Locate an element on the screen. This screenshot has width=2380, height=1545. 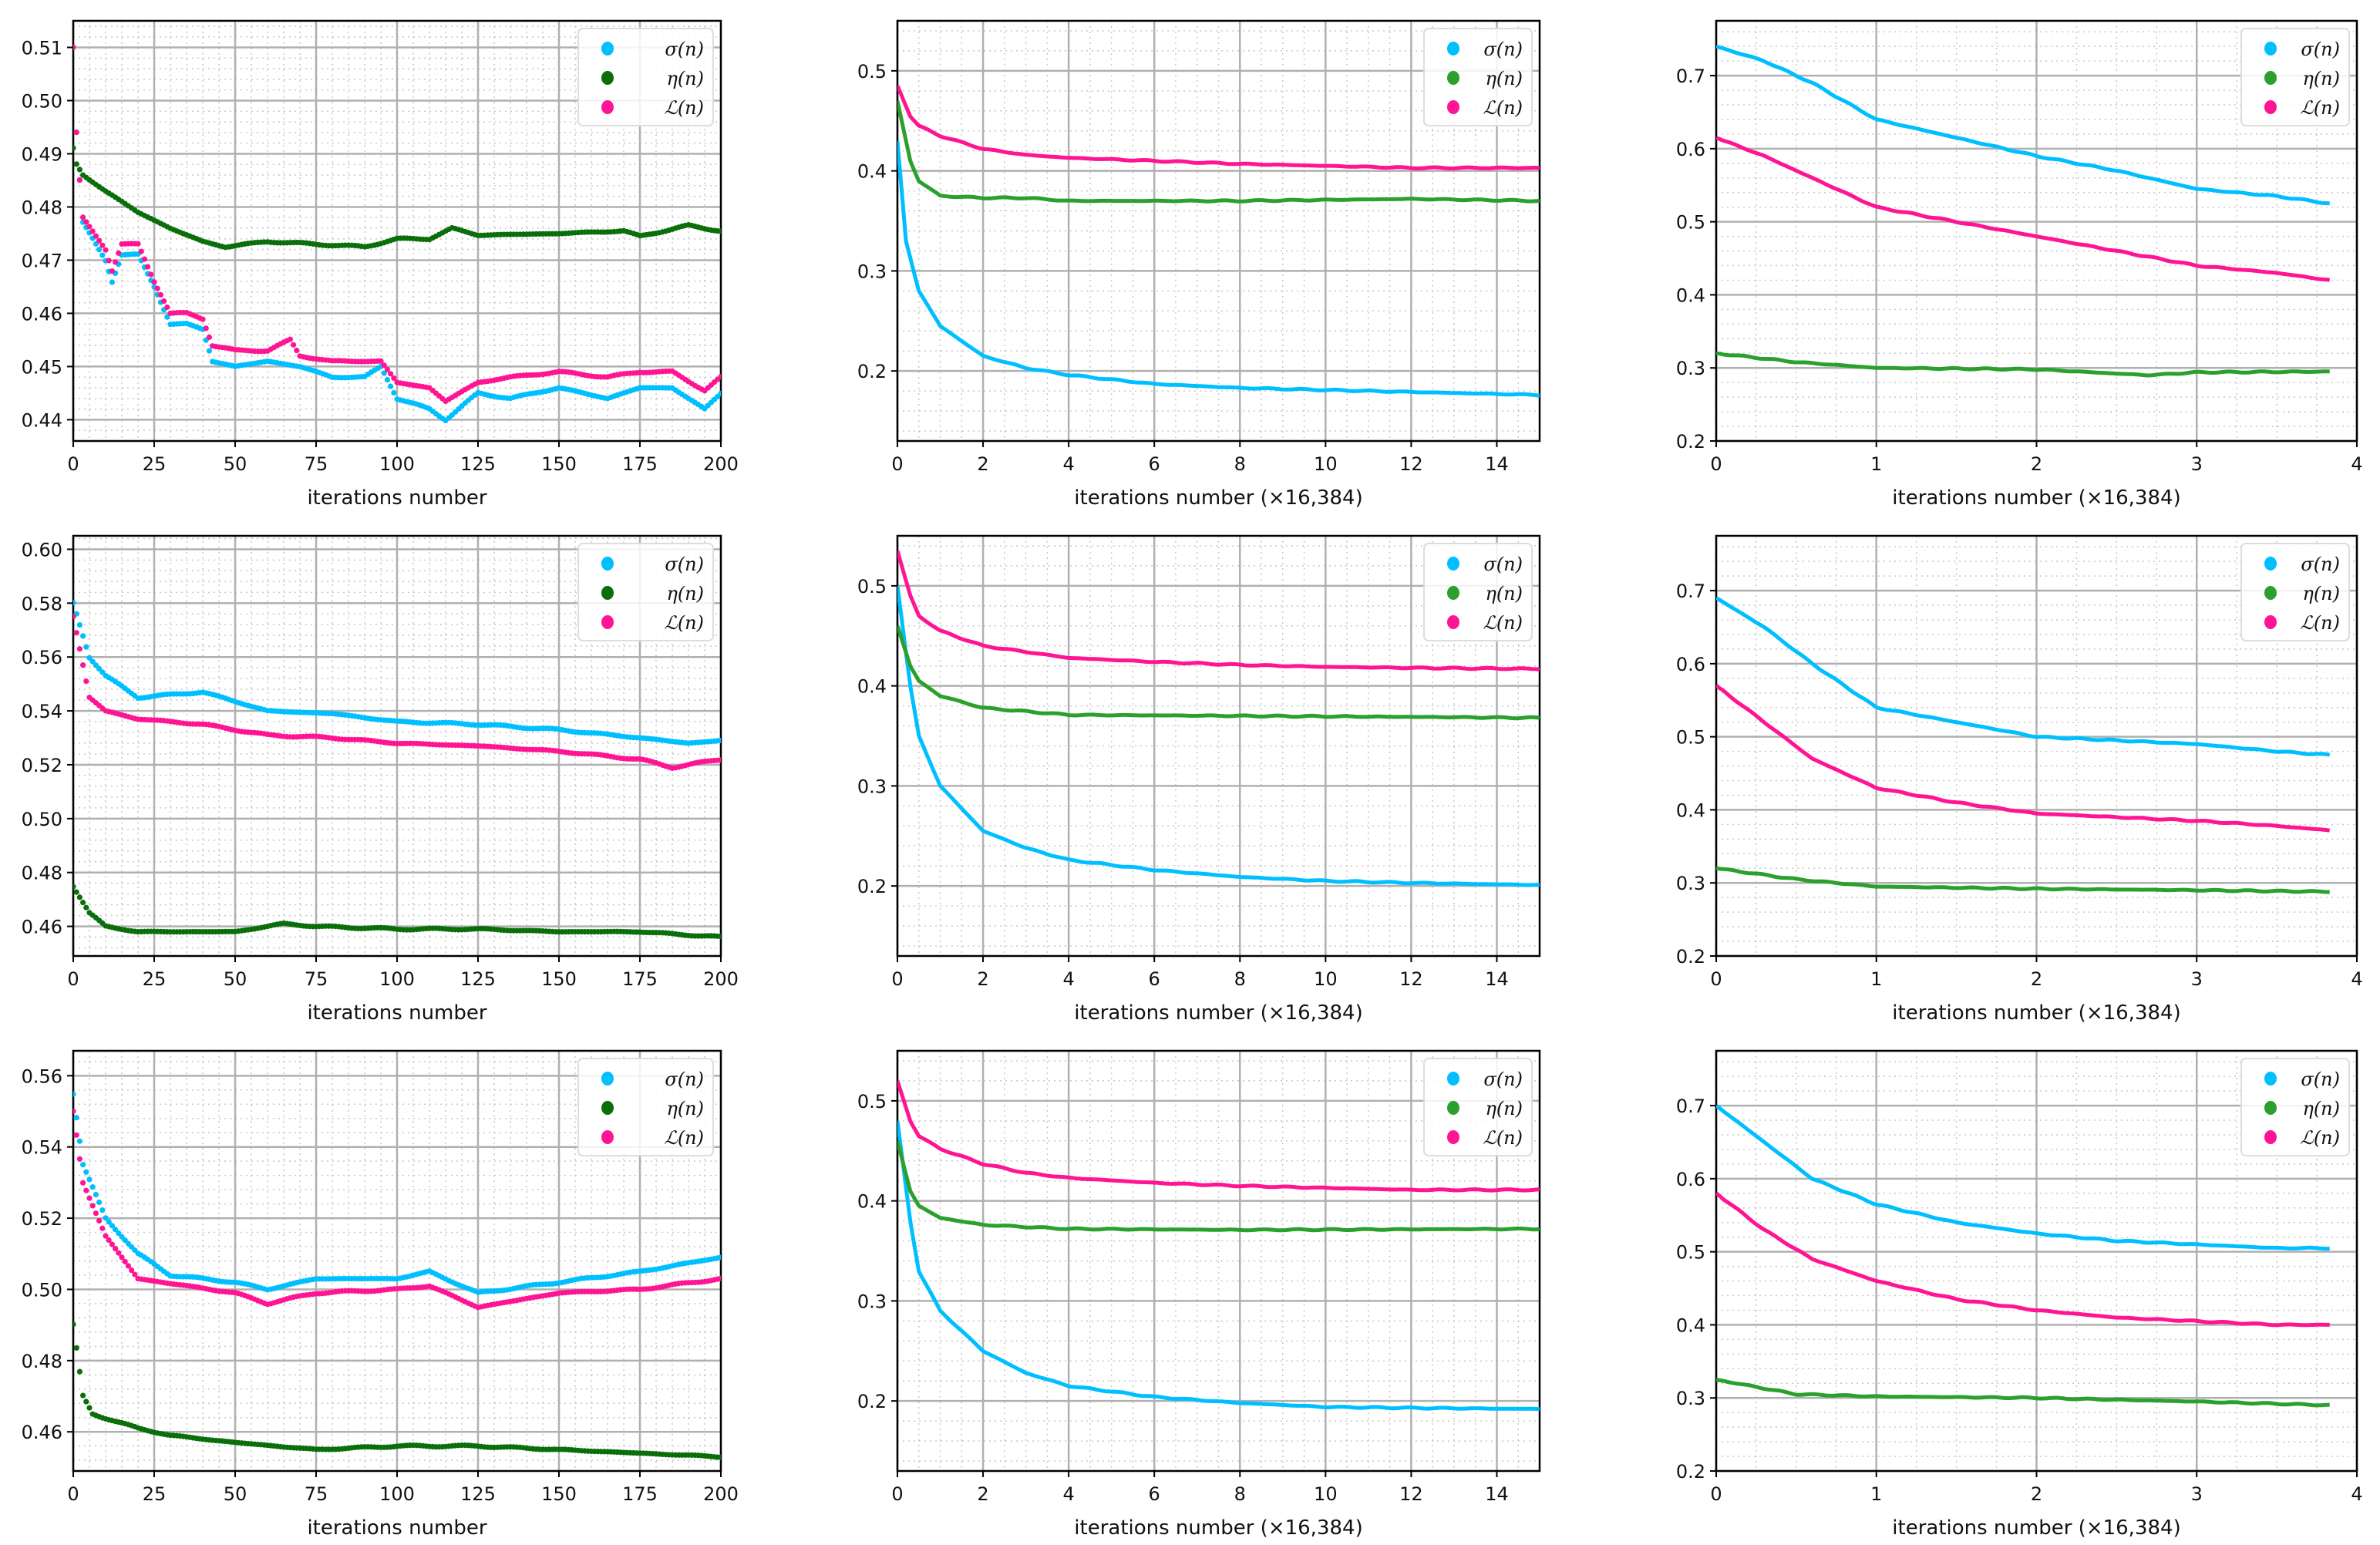
y-tick-label: 0.2 is located at coordinates (1690, 442).